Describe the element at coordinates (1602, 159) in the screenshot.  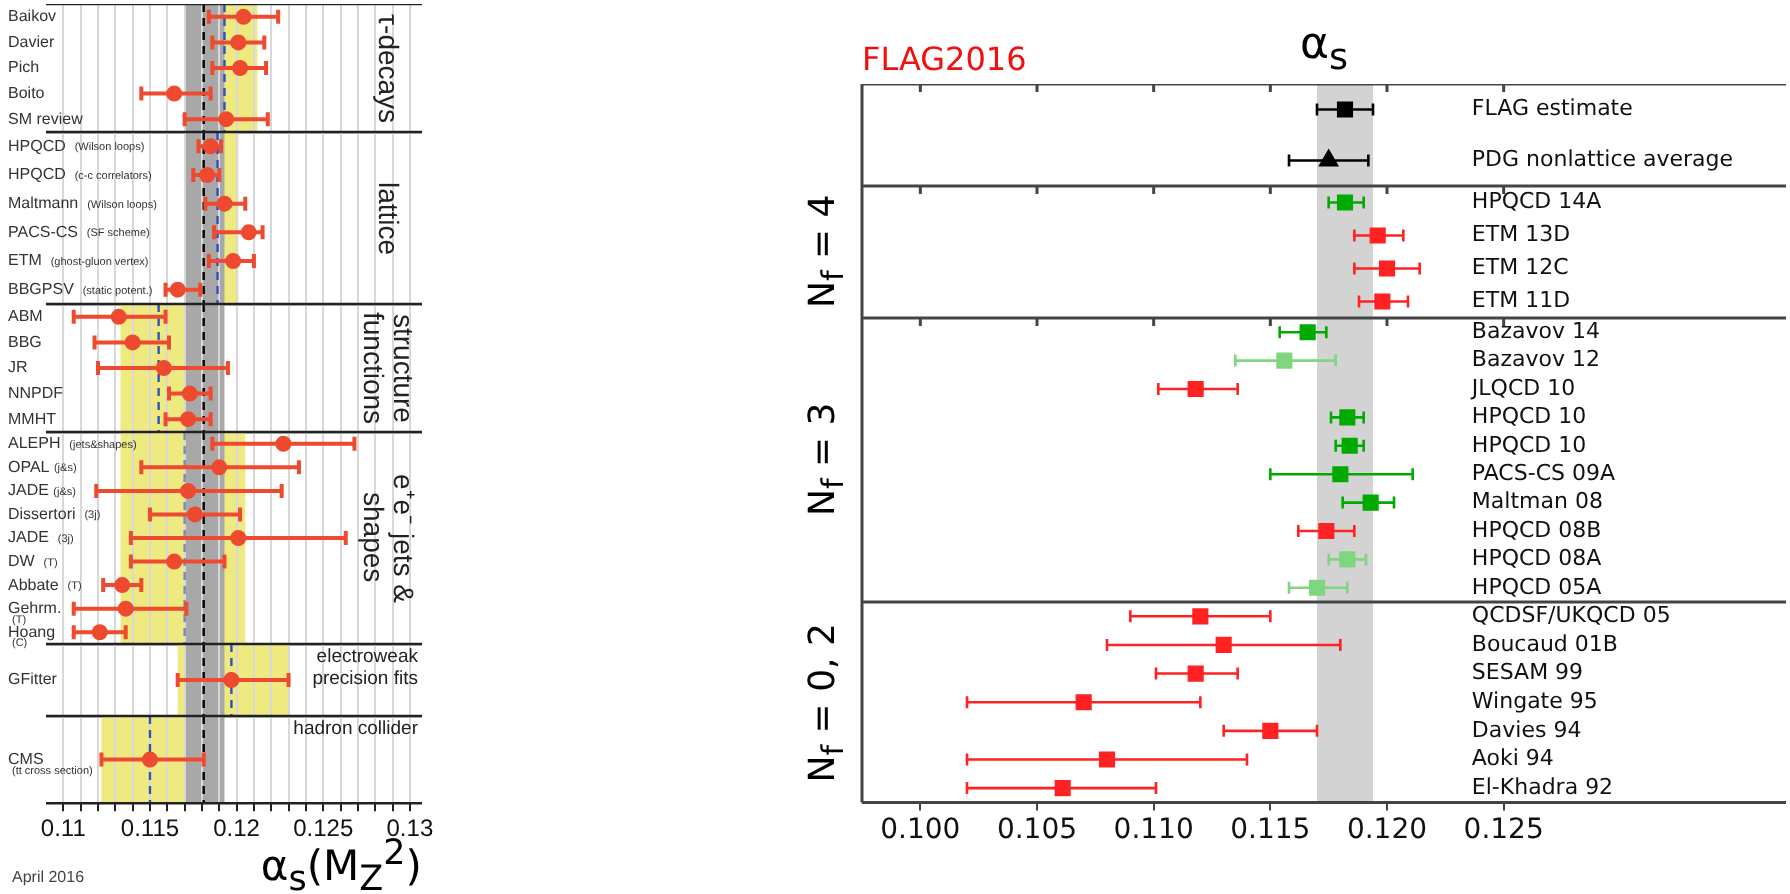
I see `y-tick-label: PDG nonlattice average` at that location.